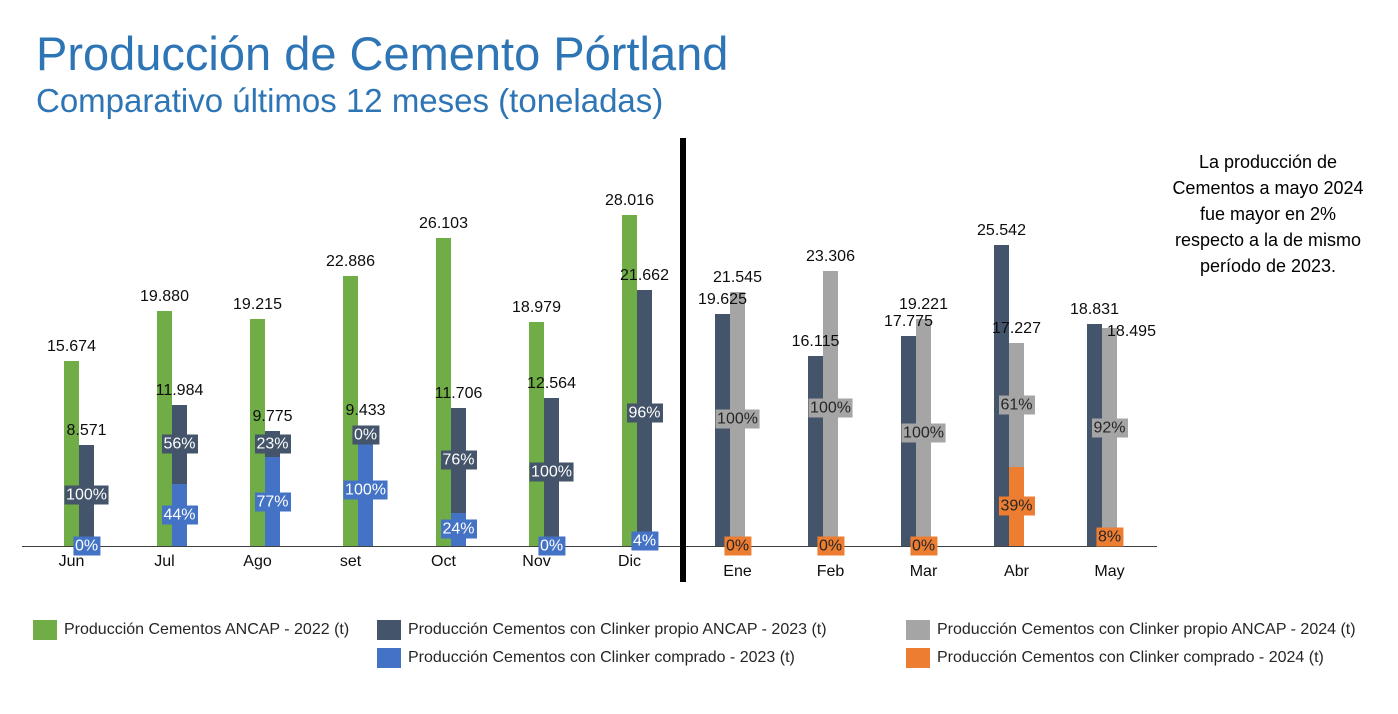  Describe the element at coordinates (1016, 405) in the screenshot. I see `percent-label-abr-propio-2024: 61%` at that location.